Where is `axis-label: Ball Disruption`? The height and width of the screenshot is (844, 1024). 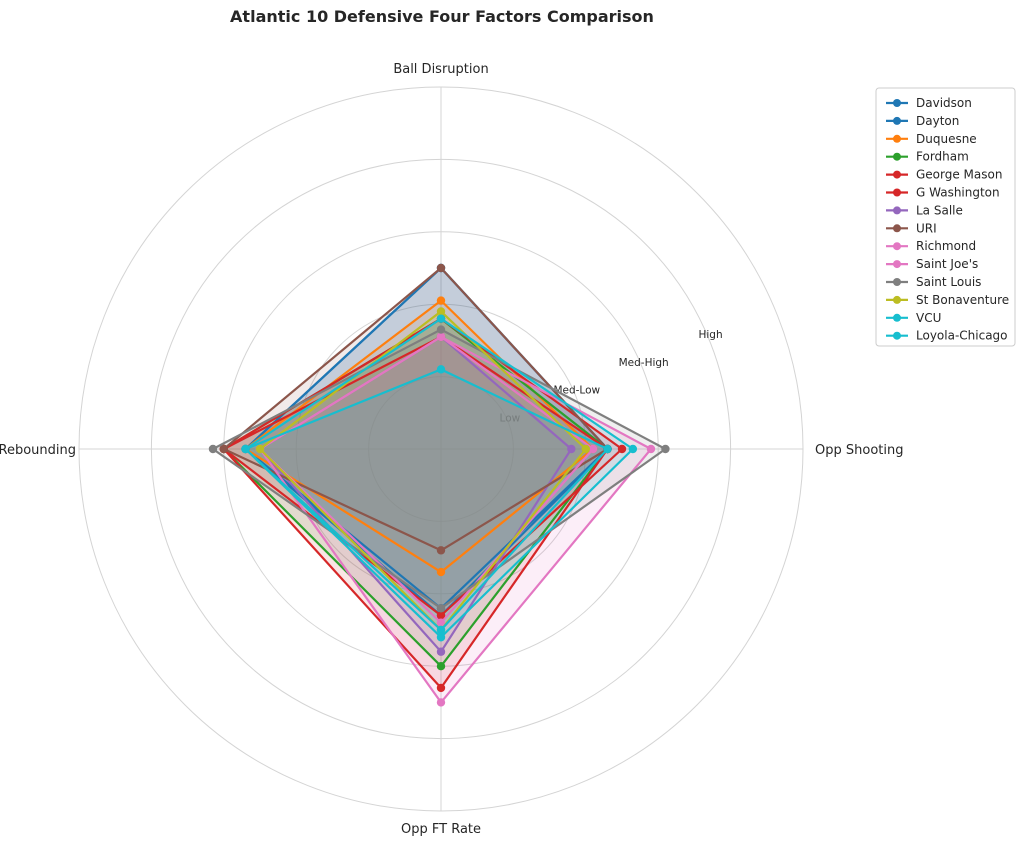 axis-label: Ball Disruption is located at coordinates (440, 69).